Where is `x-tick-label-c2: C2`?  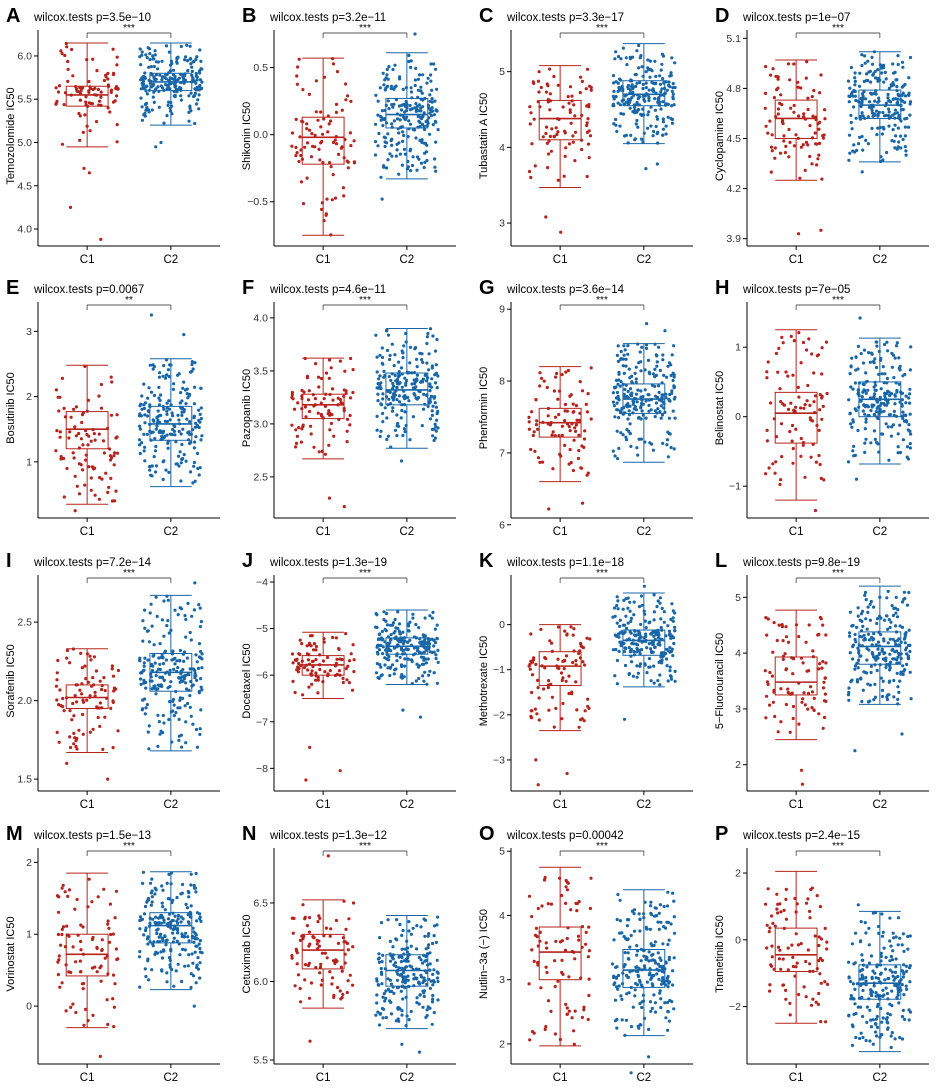 x-tick-label-c2: C2 is located at coordinates (171, 805).